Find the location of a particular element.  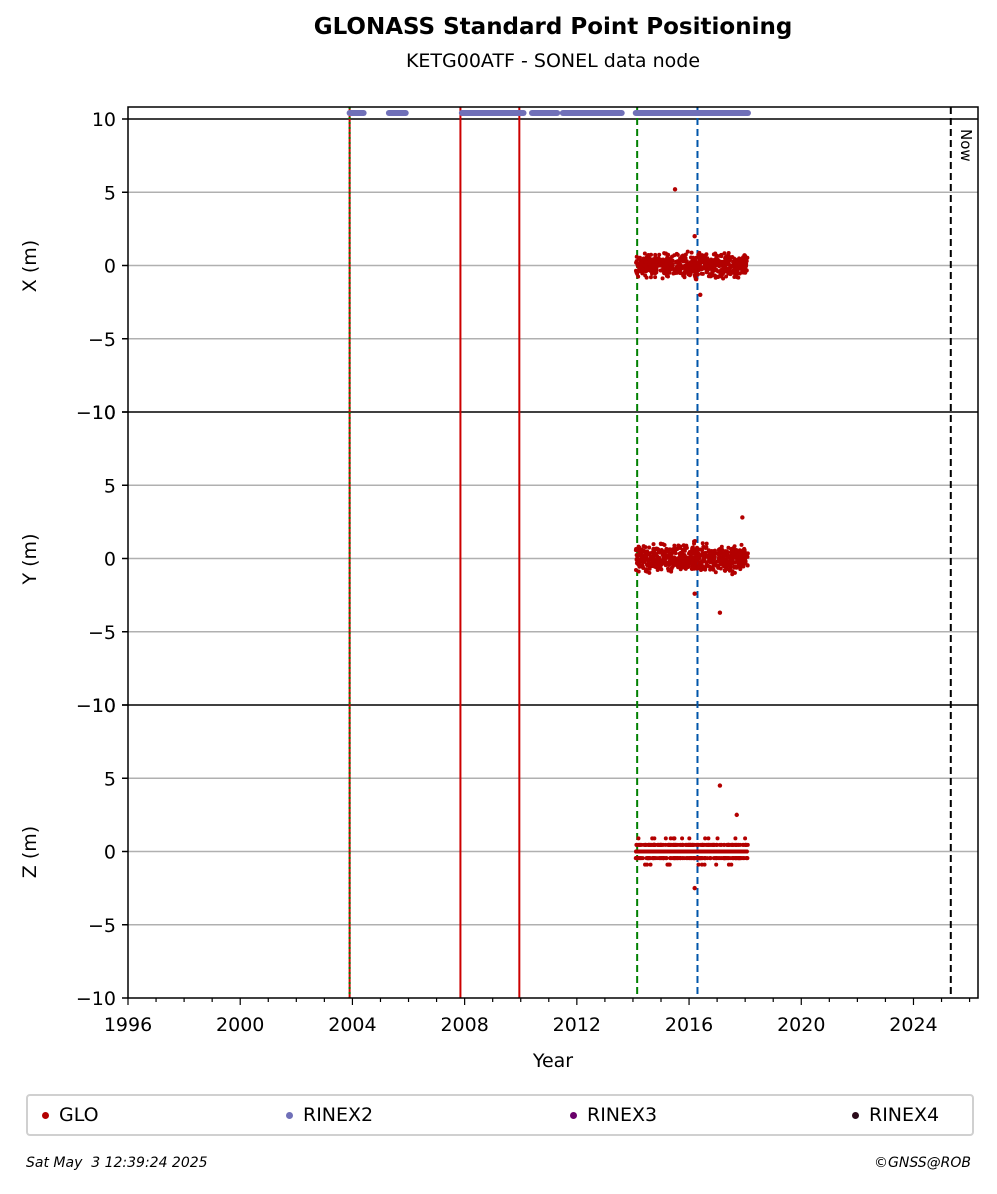

x-tick-label: 1996 is located at coordinates (128, 1025).